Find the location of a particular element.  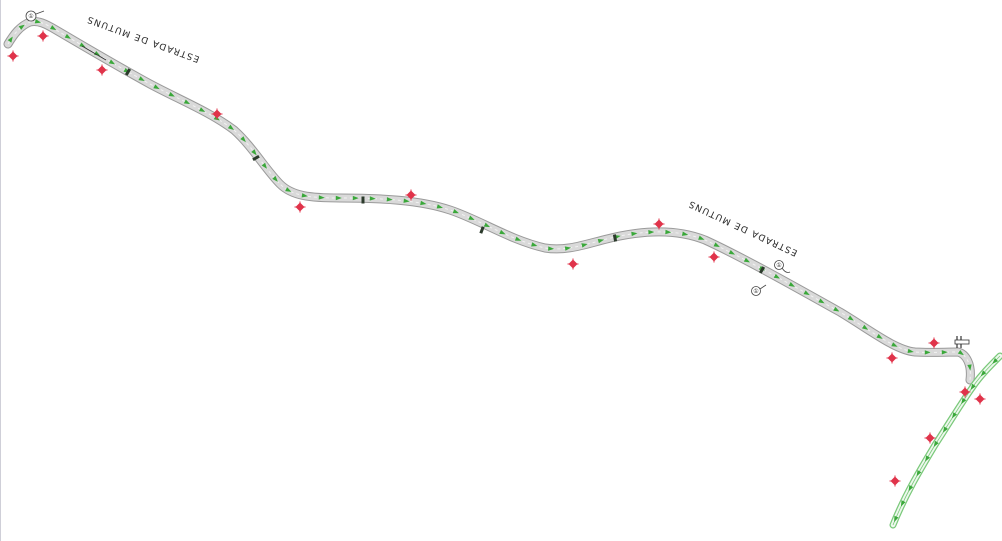

crossing-line is located at coordinates (94, 53).